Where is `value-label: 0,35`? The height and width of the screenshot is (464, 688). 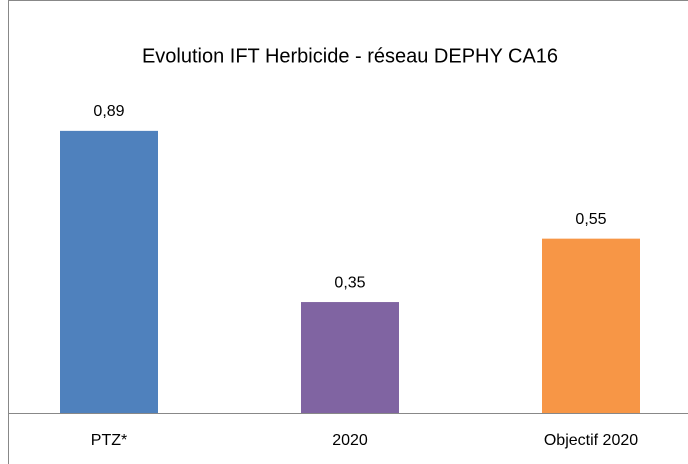
value-label: 0,35 is located at coordinates (349, 282).